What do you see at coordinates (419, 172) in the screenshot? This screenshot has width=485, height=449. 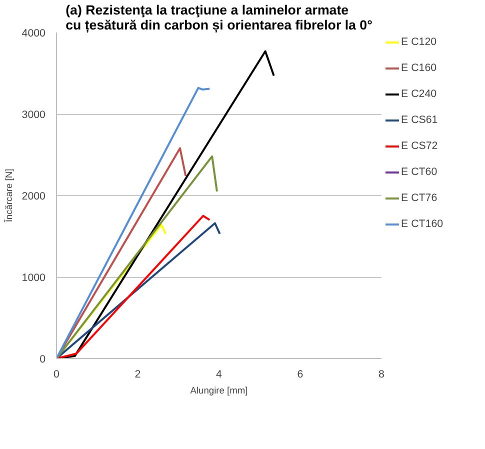 I see `legend-label: E CT60` at bounding box center [419, 172].